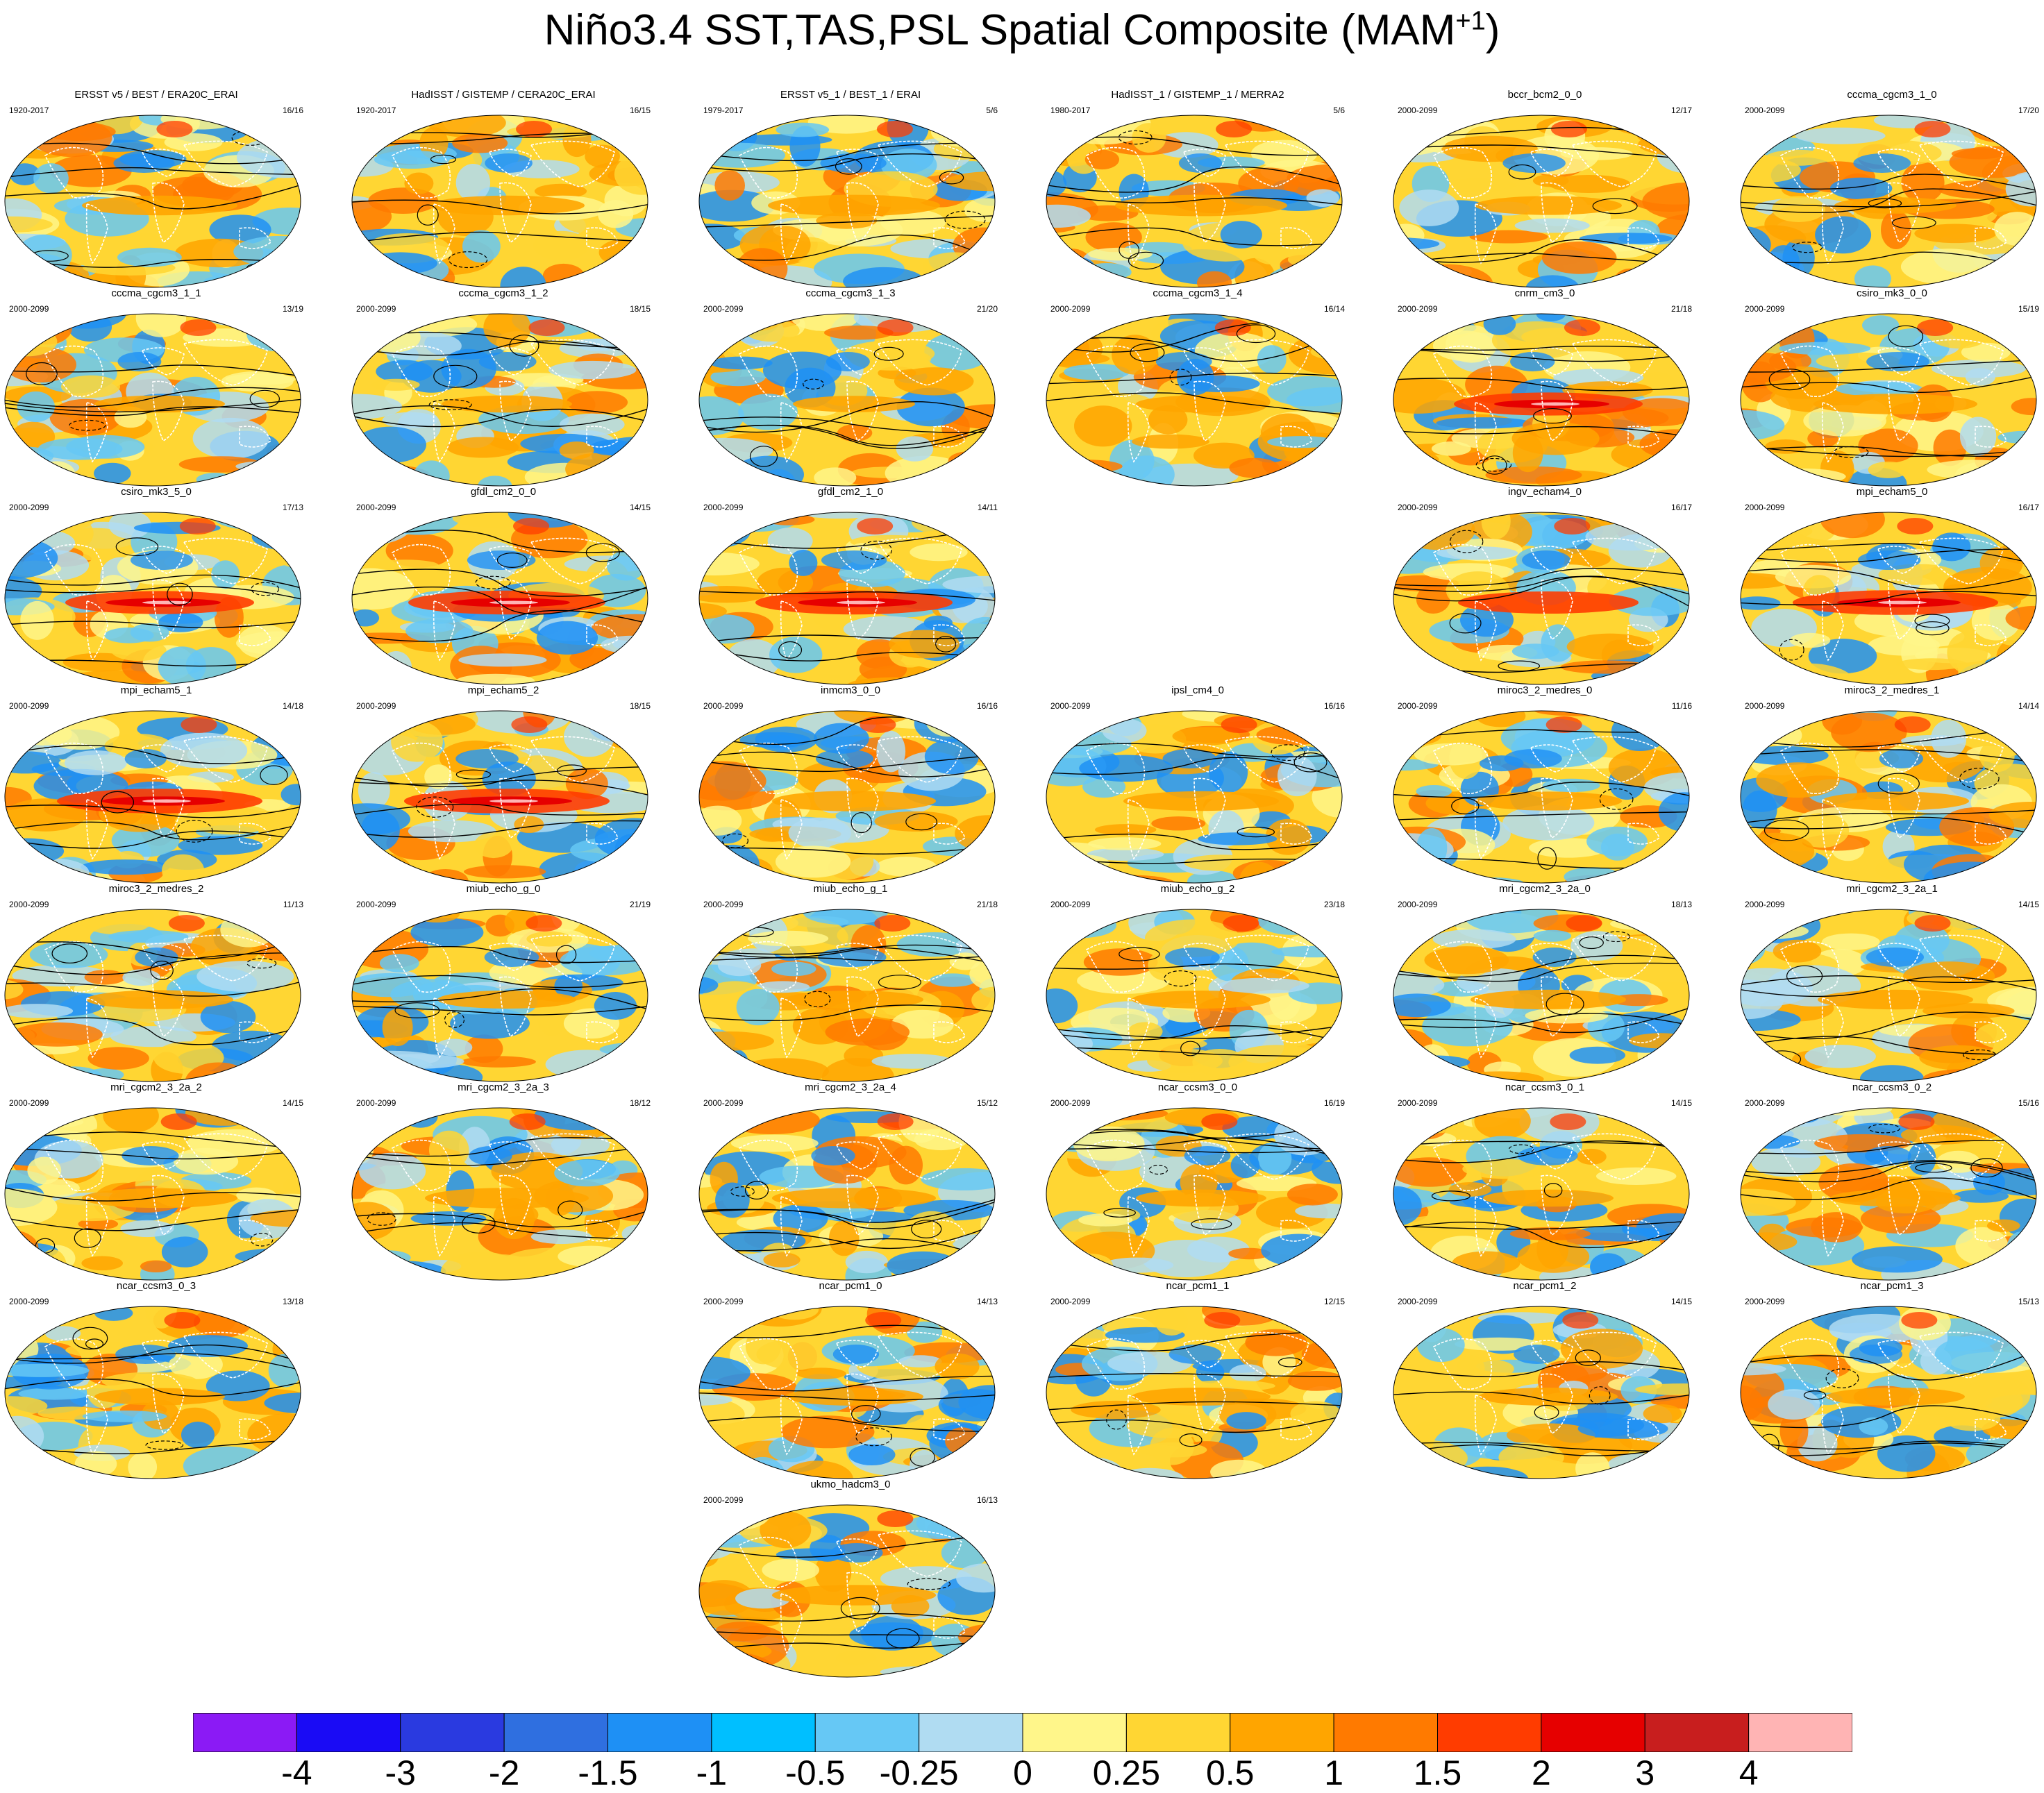 The width and height of the screenshot is (2044, 1793). Describe the element at coordinates (156, 388) in the screenshot. I see `map-panel: cccma_cgcm3_1_1 2000-2099 13/19` at that location.